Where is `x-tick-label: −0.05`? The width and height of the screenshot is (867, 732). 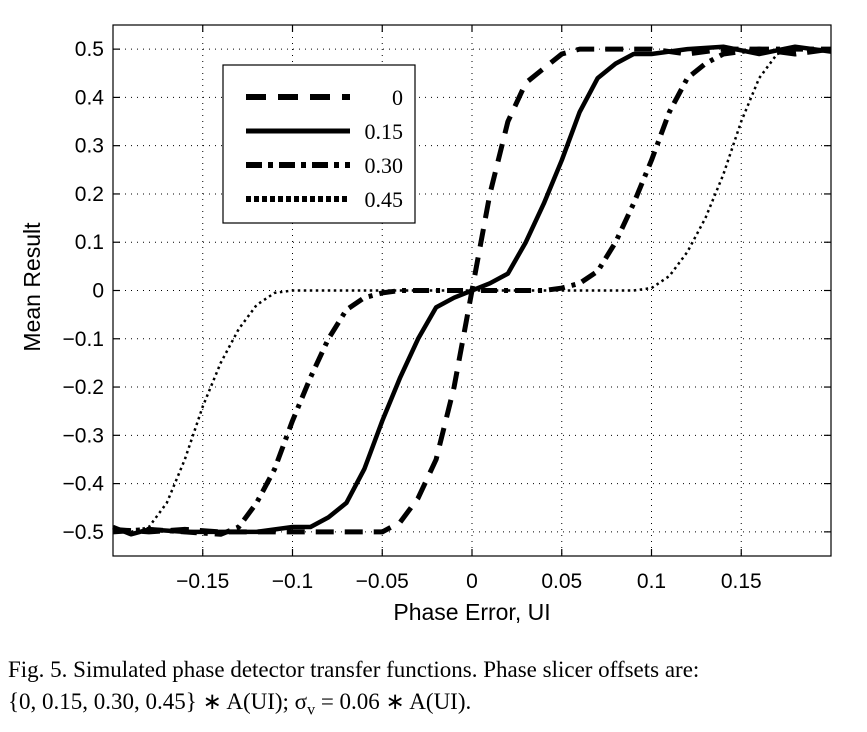
x-tick-label: −0.05 is located at coordinates (382, 581).